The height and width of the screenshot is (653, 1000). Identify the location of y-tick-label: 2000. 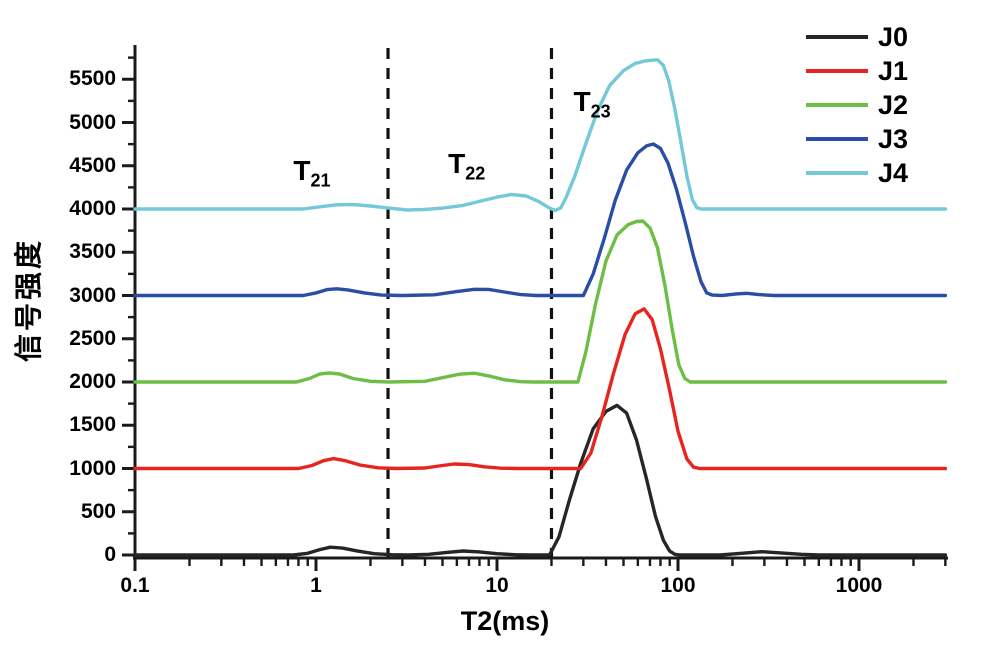
(92, 381).